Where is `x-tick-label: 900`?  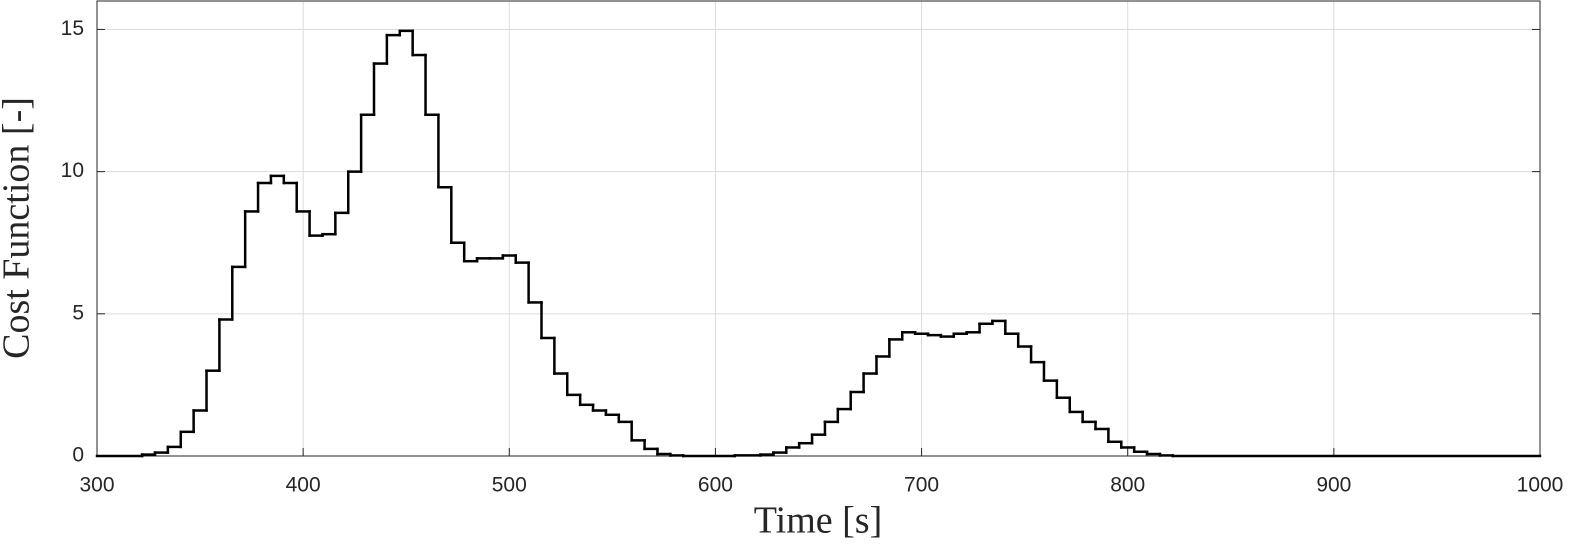 x-tick-label: 900 is located at coordinates (1333, 485).